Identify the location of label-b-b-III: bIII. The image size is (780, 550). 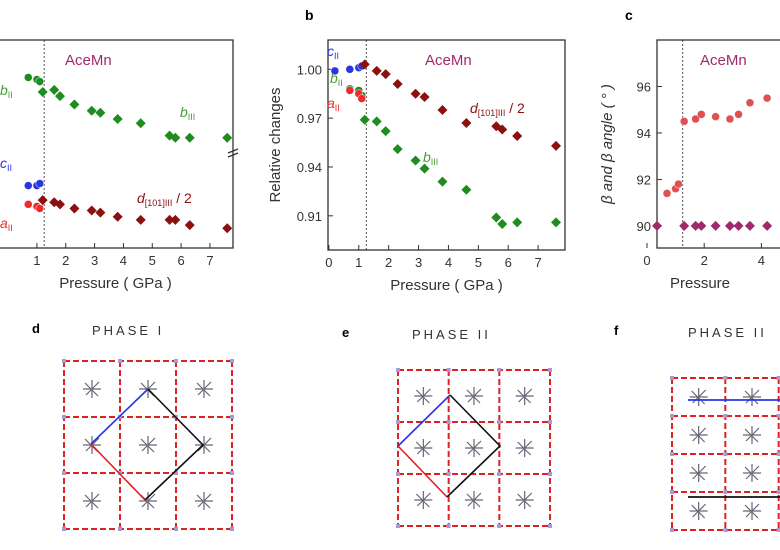
(430, 158).